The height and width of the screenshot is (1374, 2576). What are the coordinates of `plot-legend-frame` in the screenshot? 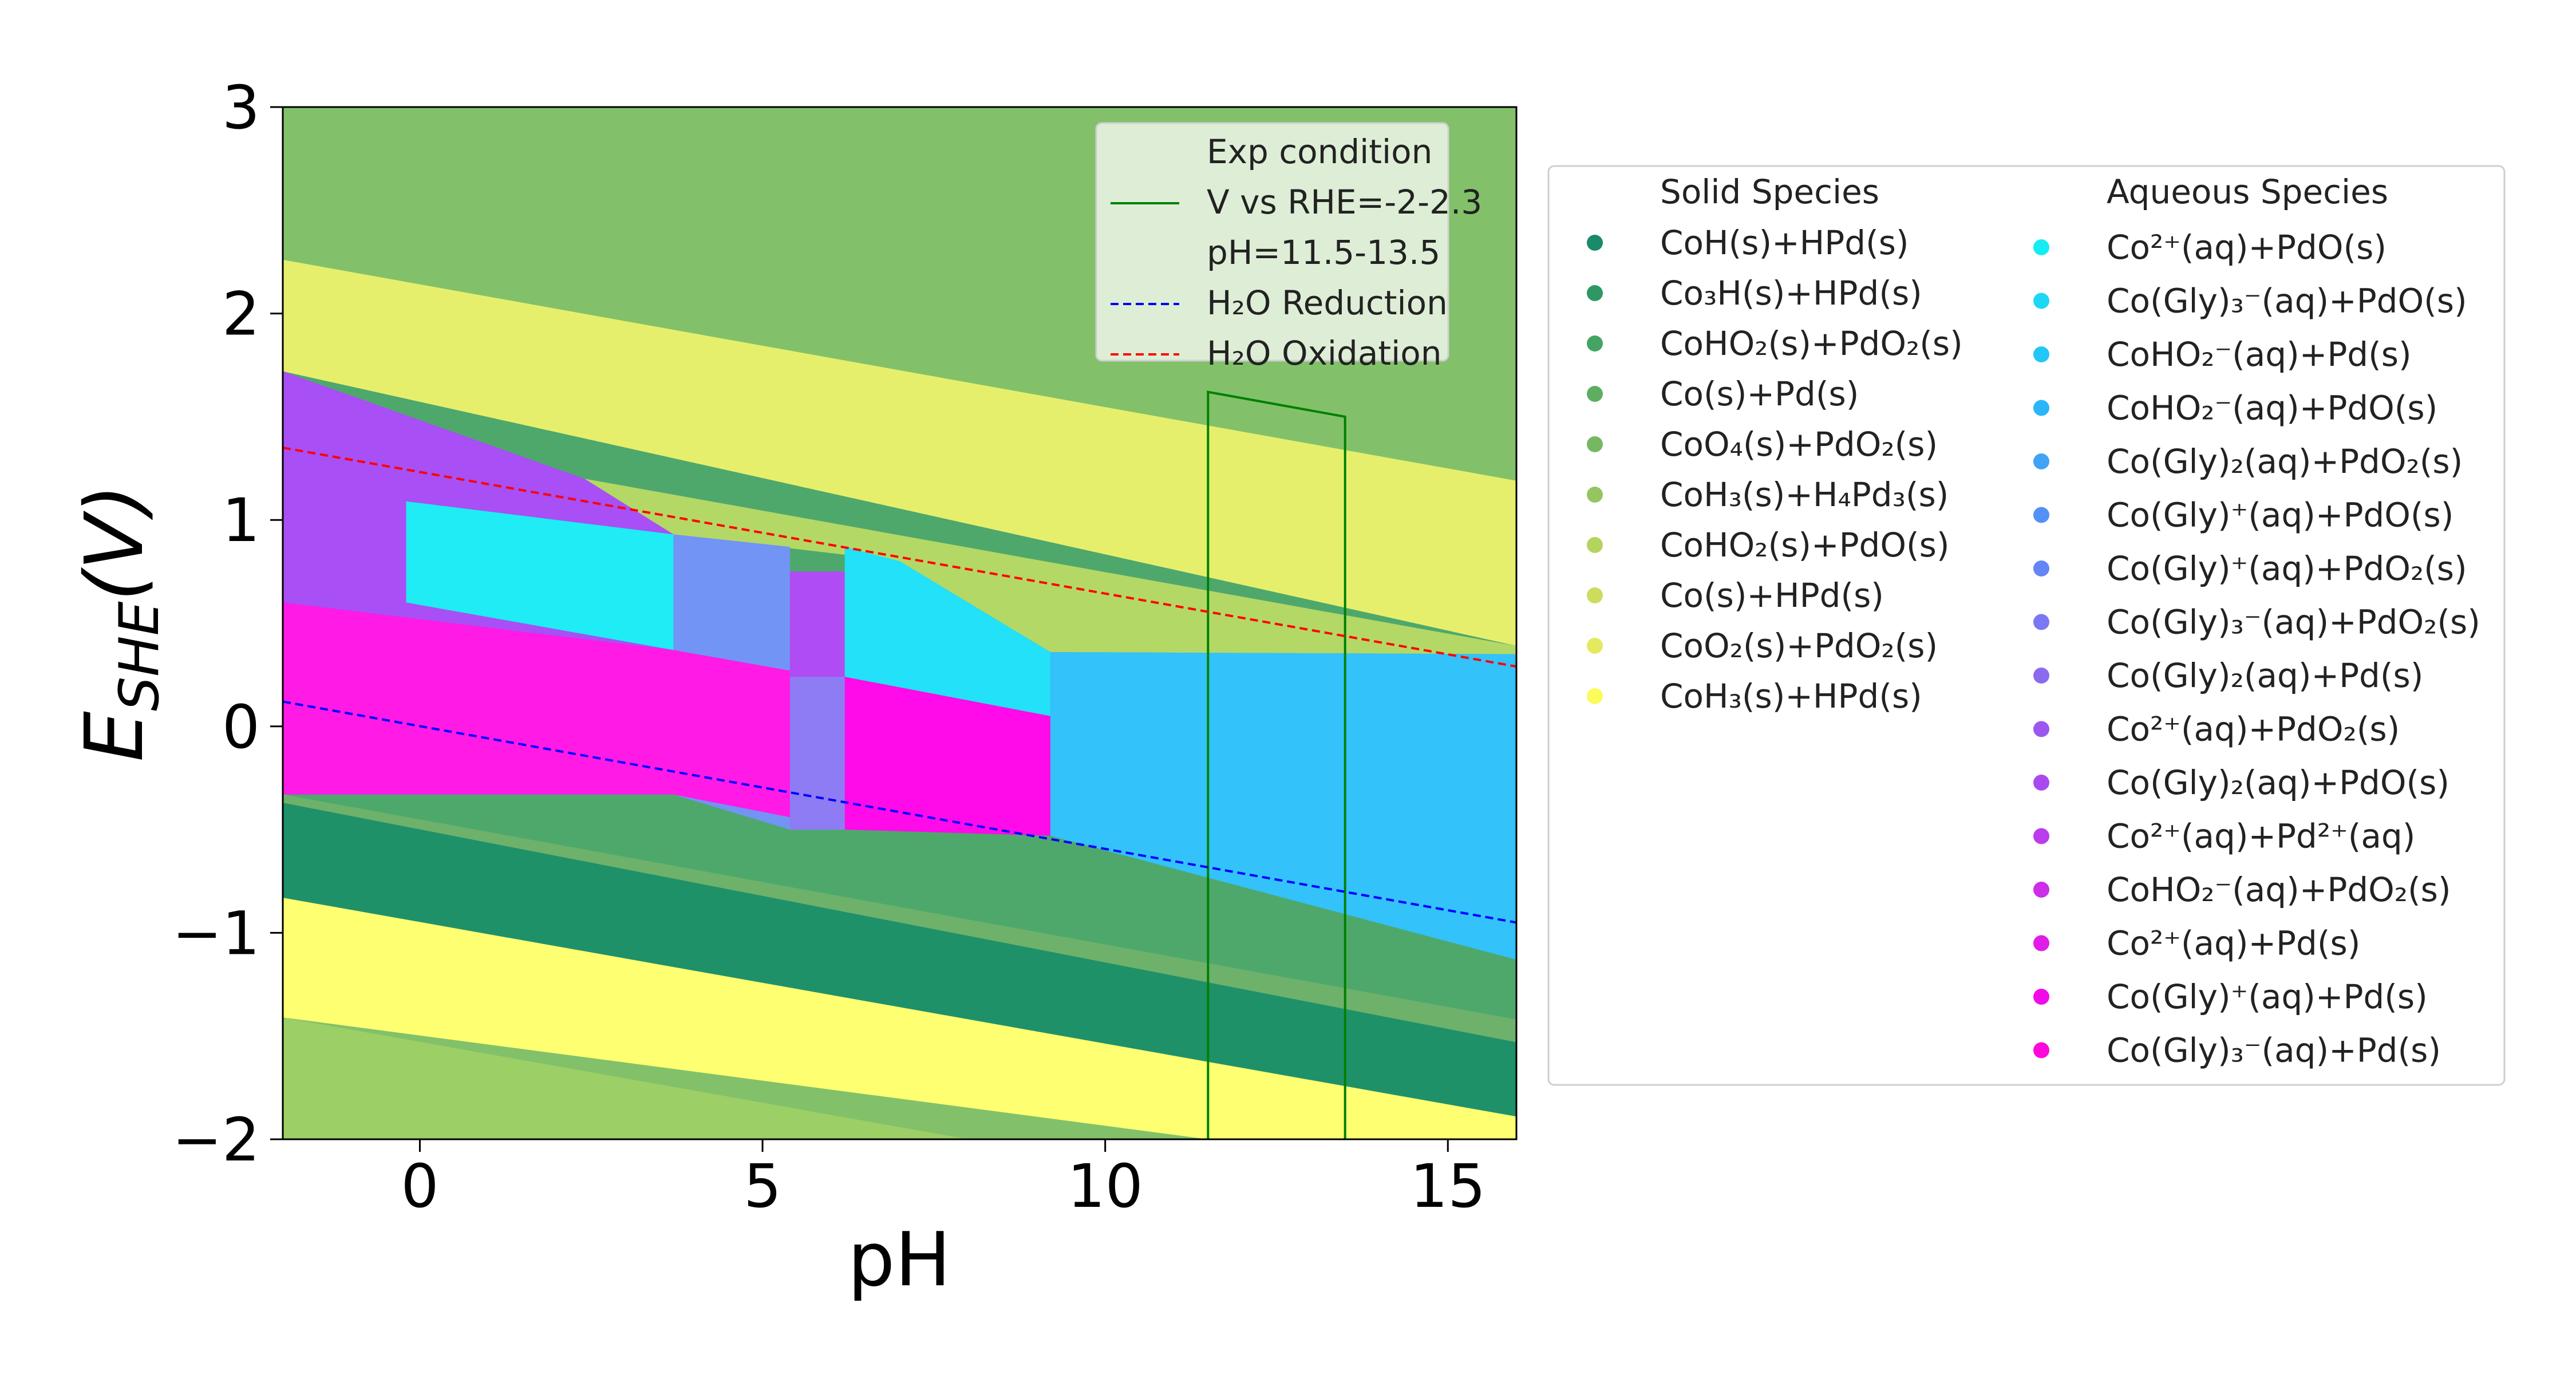 It's located at (1272, 242).